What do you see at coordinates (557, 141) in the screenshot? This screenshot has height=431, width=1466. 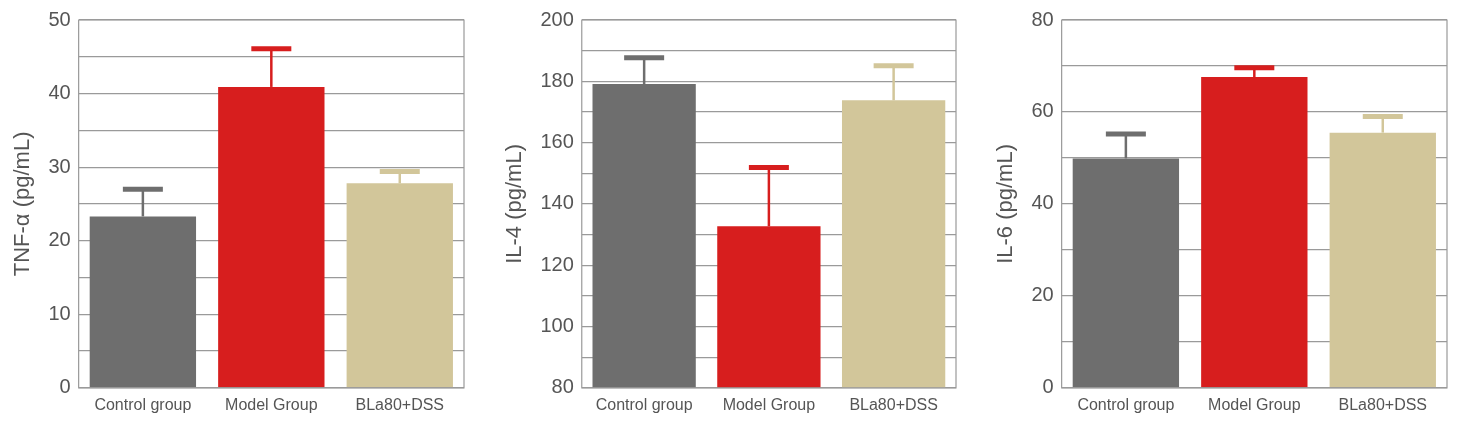 I see `y-tick-label: 160` at bounding box center [557, 141].